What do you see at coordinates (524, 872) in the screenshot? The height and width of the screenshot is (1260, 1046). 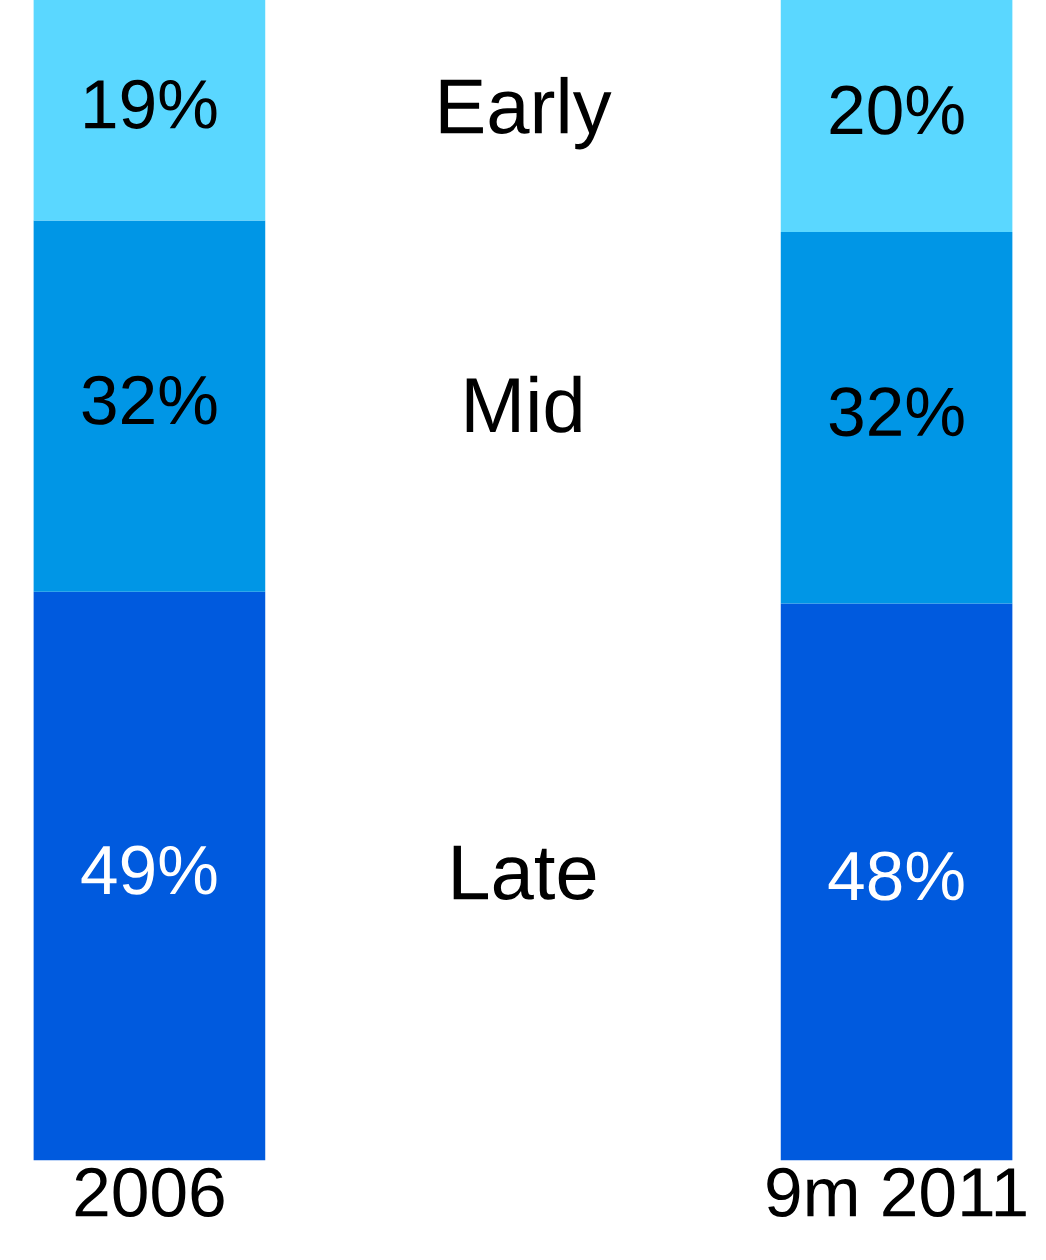 I see `text: Late` at bounding box center [524, 872].